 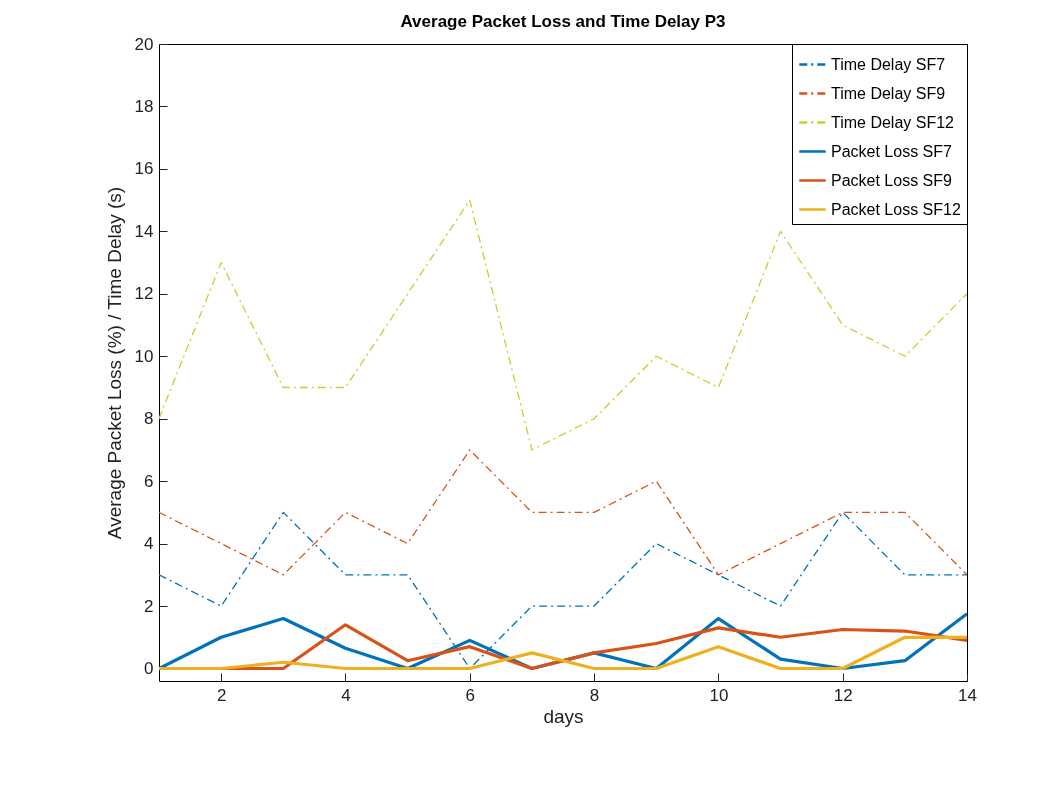 What do you see at coordinates (144, 169) in the screenshot?
I see `y-tick-label: 16` at bounding box center [144, 169].